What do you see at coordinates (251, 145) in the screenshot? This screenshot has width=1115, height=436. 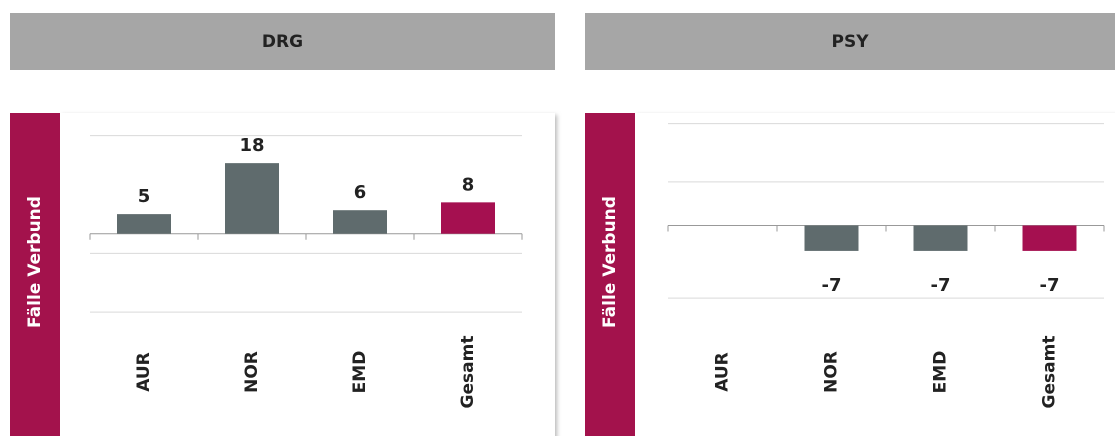 I see `data-label: 18` at bounding box center [251, 145].